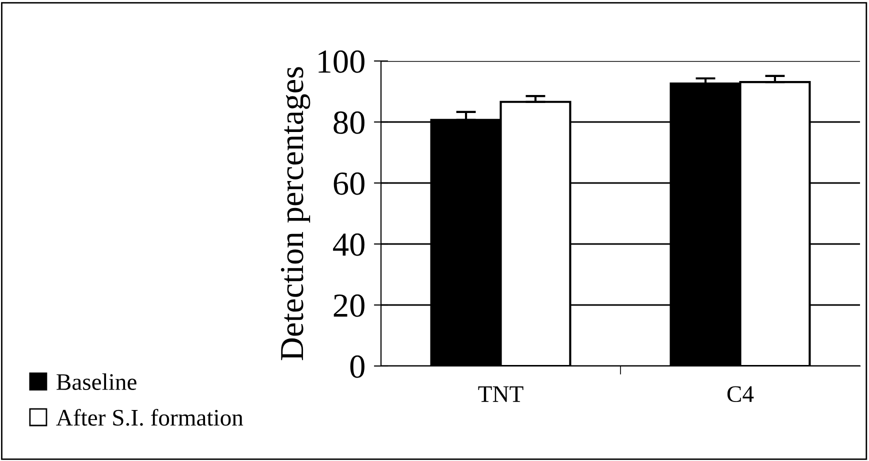 The image size is (869, 461). What do you see at coordinates (357, 366) in the screenshot?
I see `y-tick-label: 0` at bounding box center [357, 366].